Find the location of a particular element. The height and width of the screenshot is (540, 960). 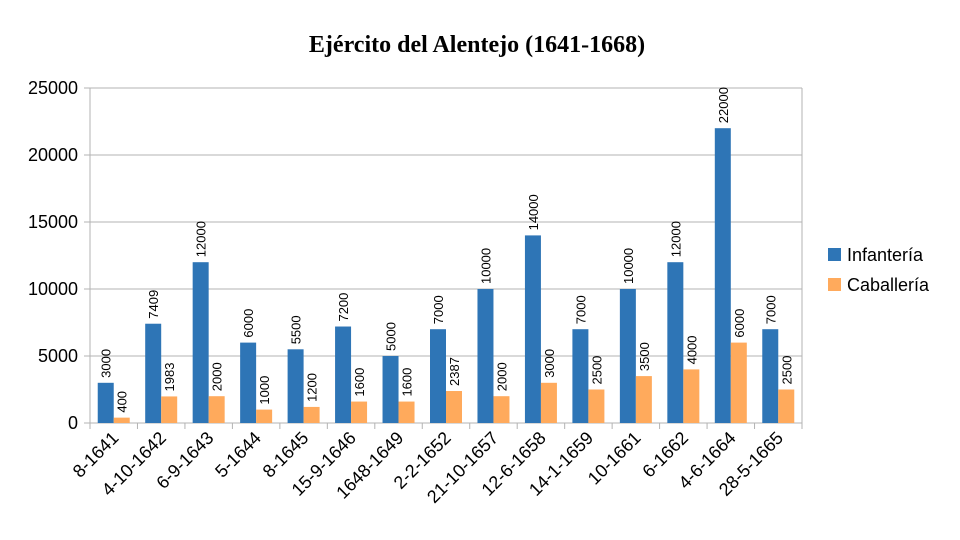

y-tick-label: 20000 is located at coordinates (53, 155).